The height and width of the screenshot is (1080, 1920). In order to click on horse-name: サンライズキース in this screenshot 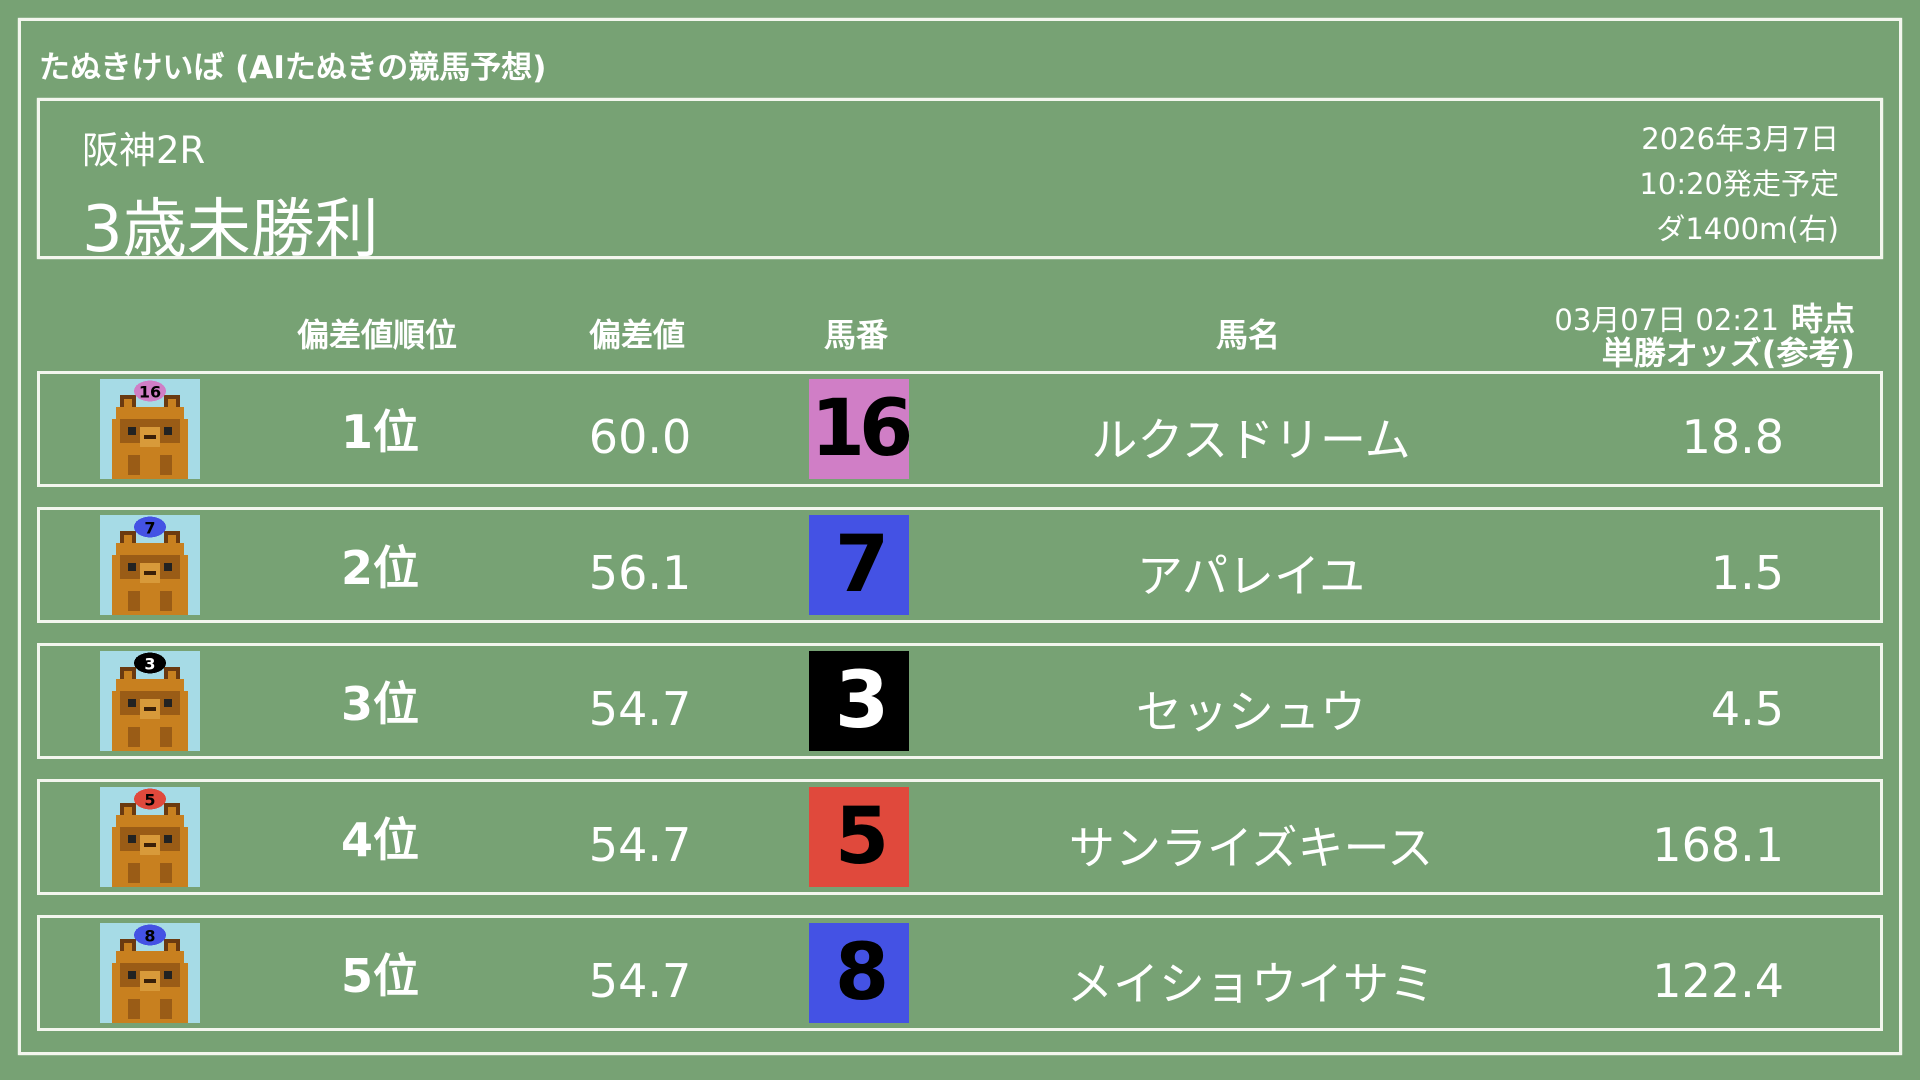, I will do `click(1251, 848)`.